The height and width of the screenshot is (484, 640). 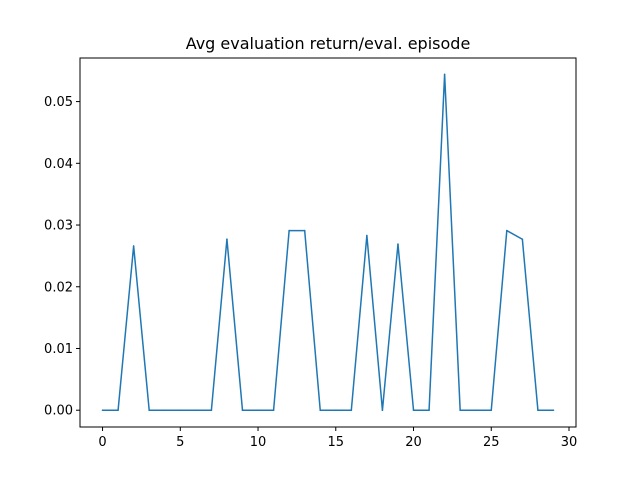 What do you see at coordinates (58, 287) in the screenshot?
I see `y-tick-label: 0.02` at bounding box center [58, 287].